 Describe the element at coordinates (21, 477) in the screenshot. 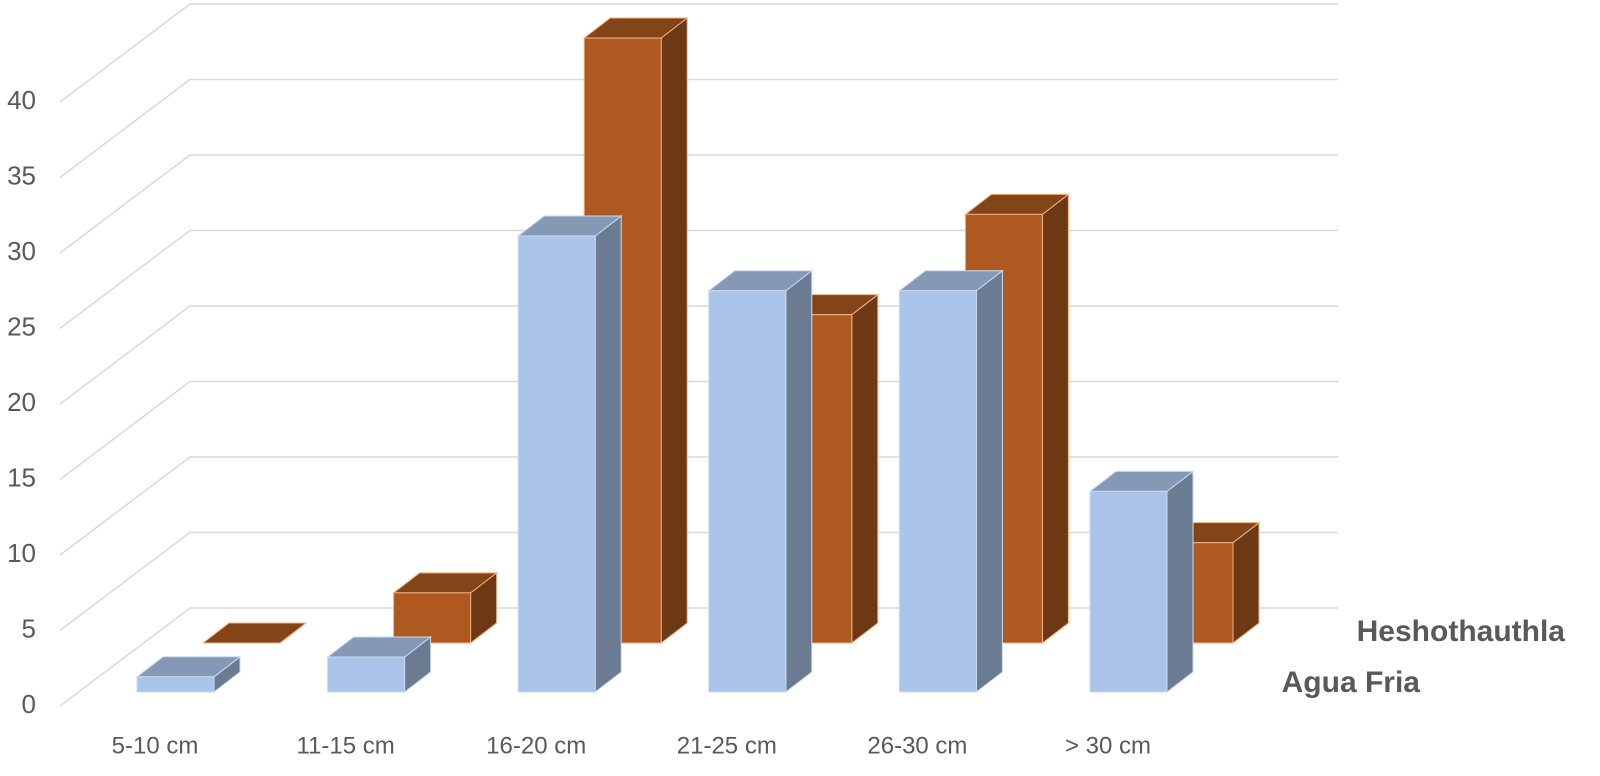

I see `y-tick-label: 15` at that location.